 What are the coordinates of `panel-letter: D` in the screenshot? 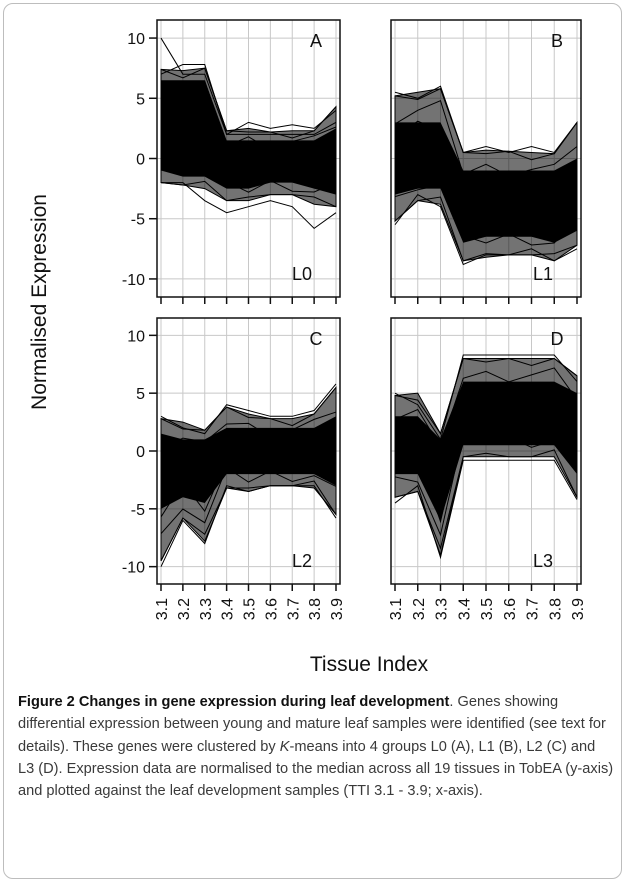 It's located at (557, 339).